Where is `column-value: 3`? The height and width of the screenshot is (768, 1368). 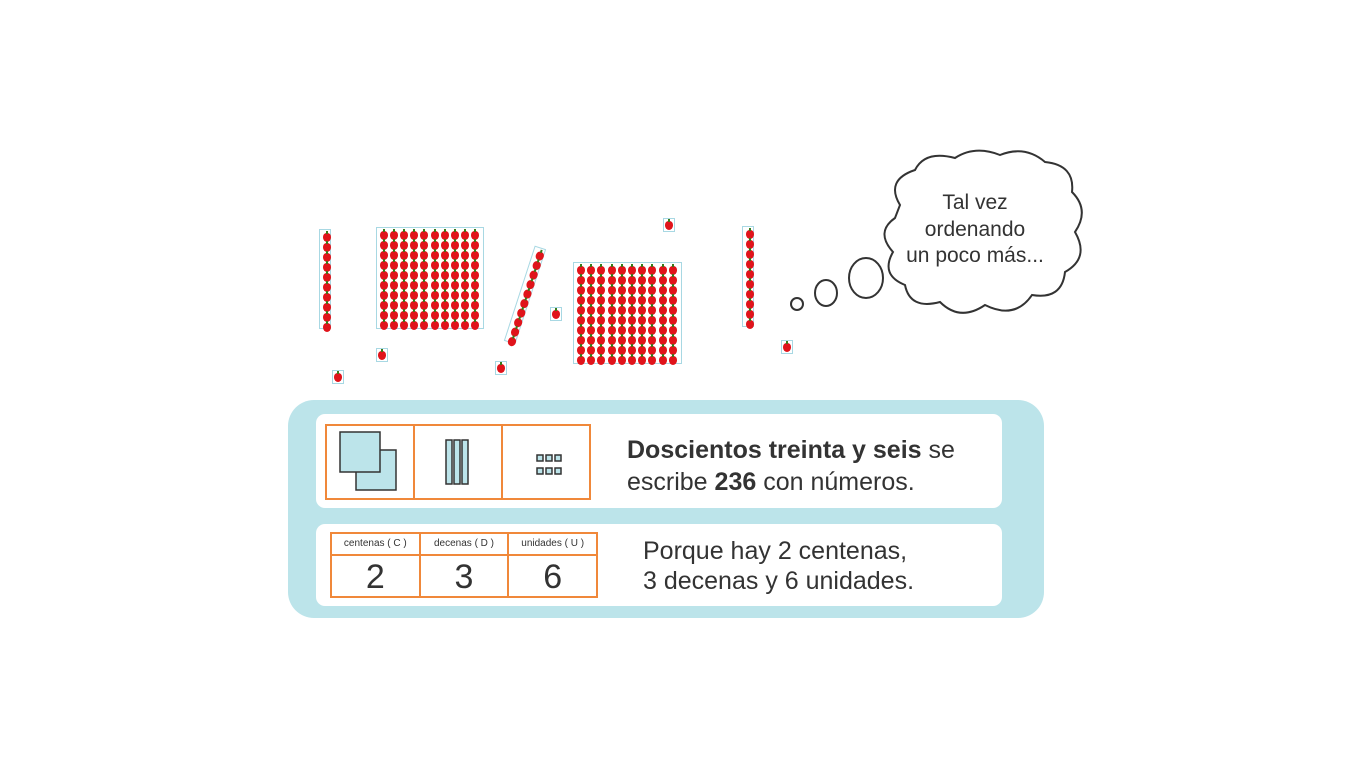
column-value: 3 is located at coordinates (464, 577).